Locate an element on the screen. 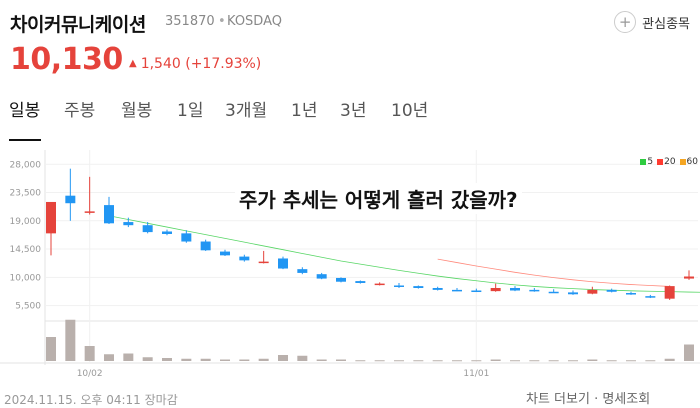 Image resolution: width=700 pixels, height=408 pixels. ma-legend: 5 20 60 is located at coordinates (669, 162).